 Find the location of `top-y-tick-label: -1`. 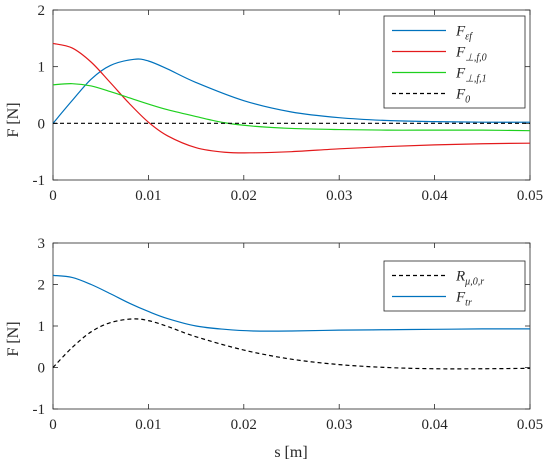

top-y-tick-label: -1 is located at coordinates (39, 181).